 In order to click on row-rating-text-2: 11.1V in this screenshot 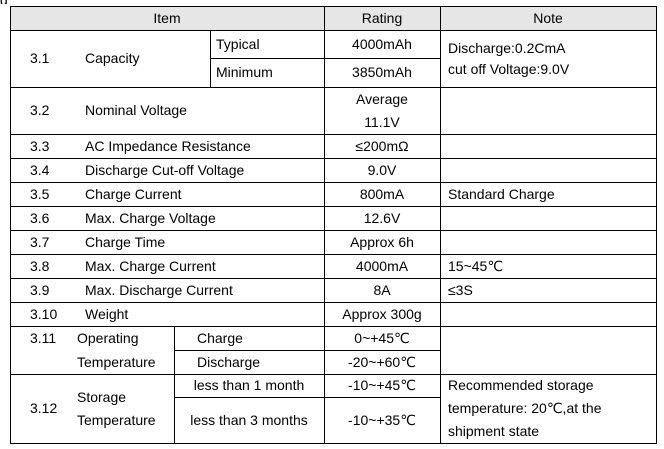, I will do `click(382, 122)`.